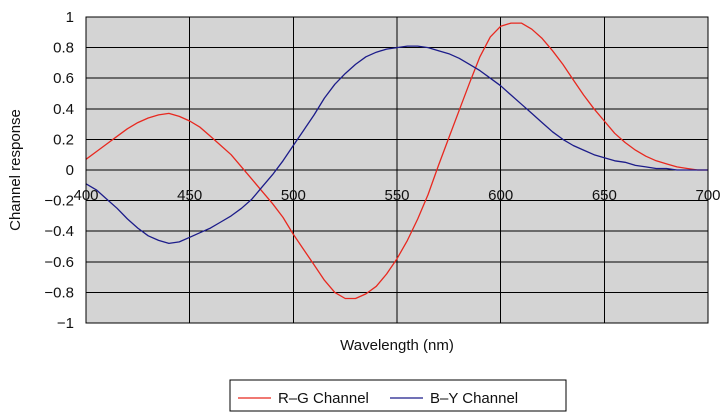  I want to click on x-axis-title: Wavelength (nm), so click(397, 345).